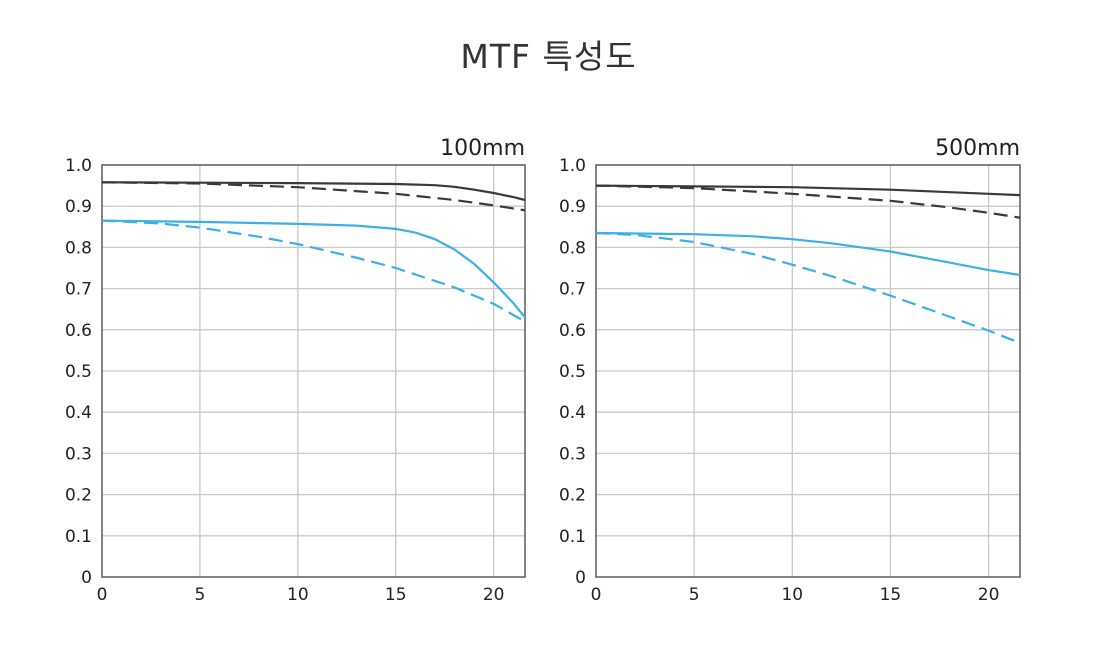 This screenshot has width=1097, height=650. I want to click on chart-title: 100mm, so click(482, 148).